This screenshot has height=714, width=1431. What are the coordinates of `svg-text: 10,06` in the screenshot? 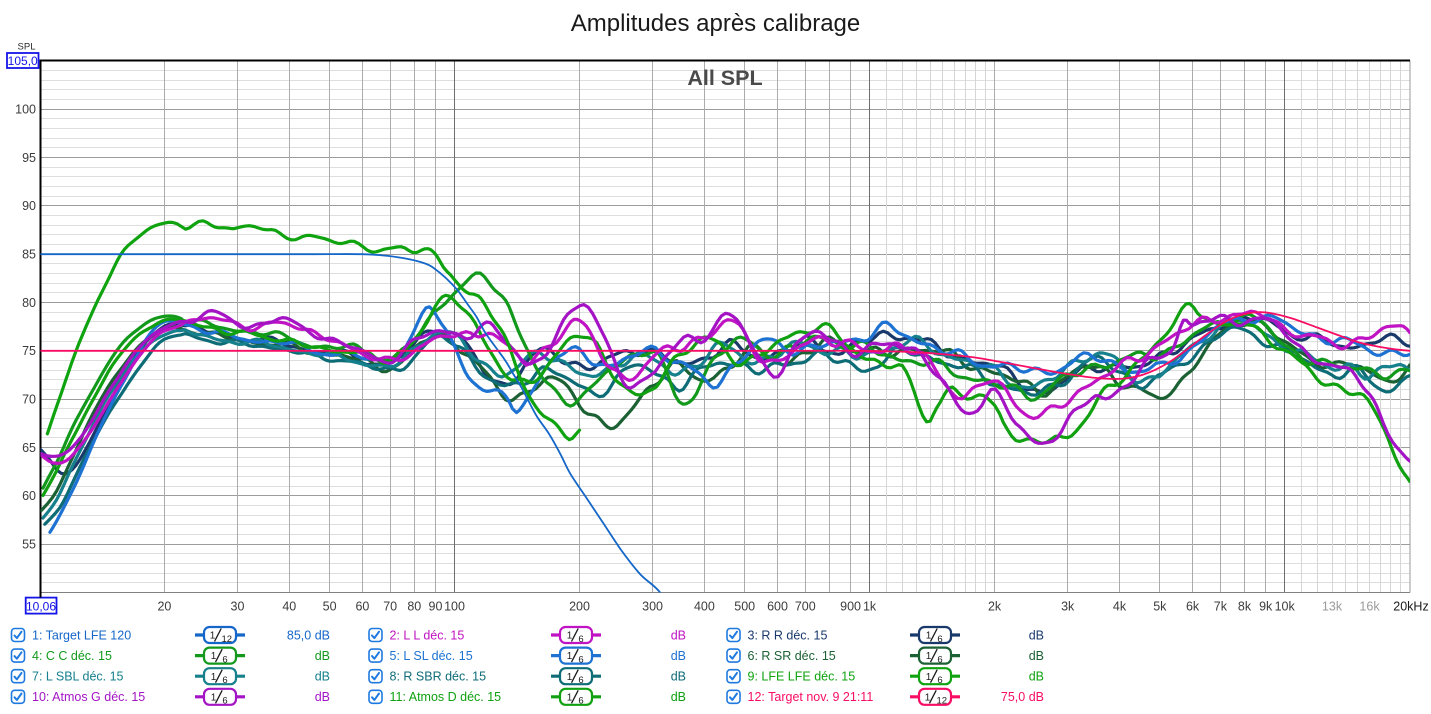 It's located at (41, 607).